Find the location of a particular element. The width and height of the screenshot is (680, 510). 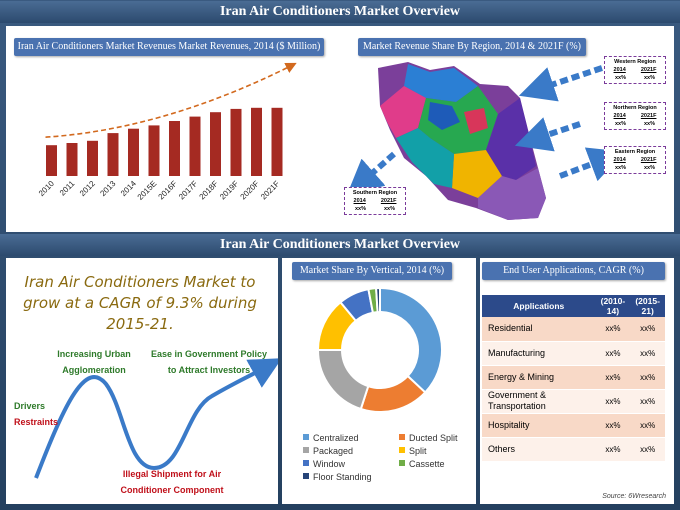

restraints-label: Restraints is located at coordinates (36, 422).